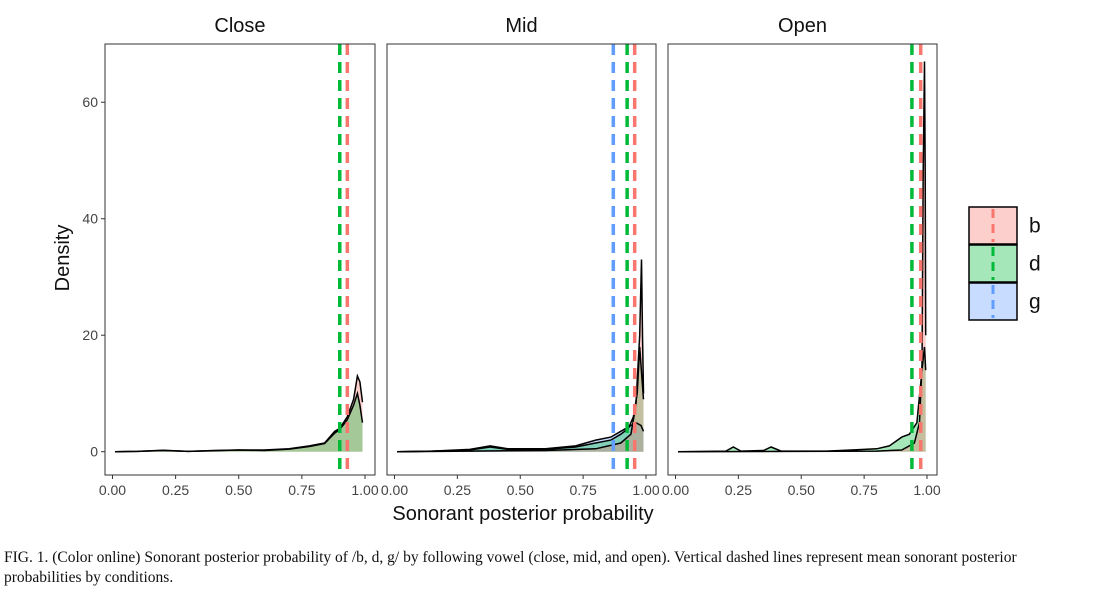 The width and height of the screenshot is (1097, 600). I want to click on y-tick-label: 0, so click(94, 452).